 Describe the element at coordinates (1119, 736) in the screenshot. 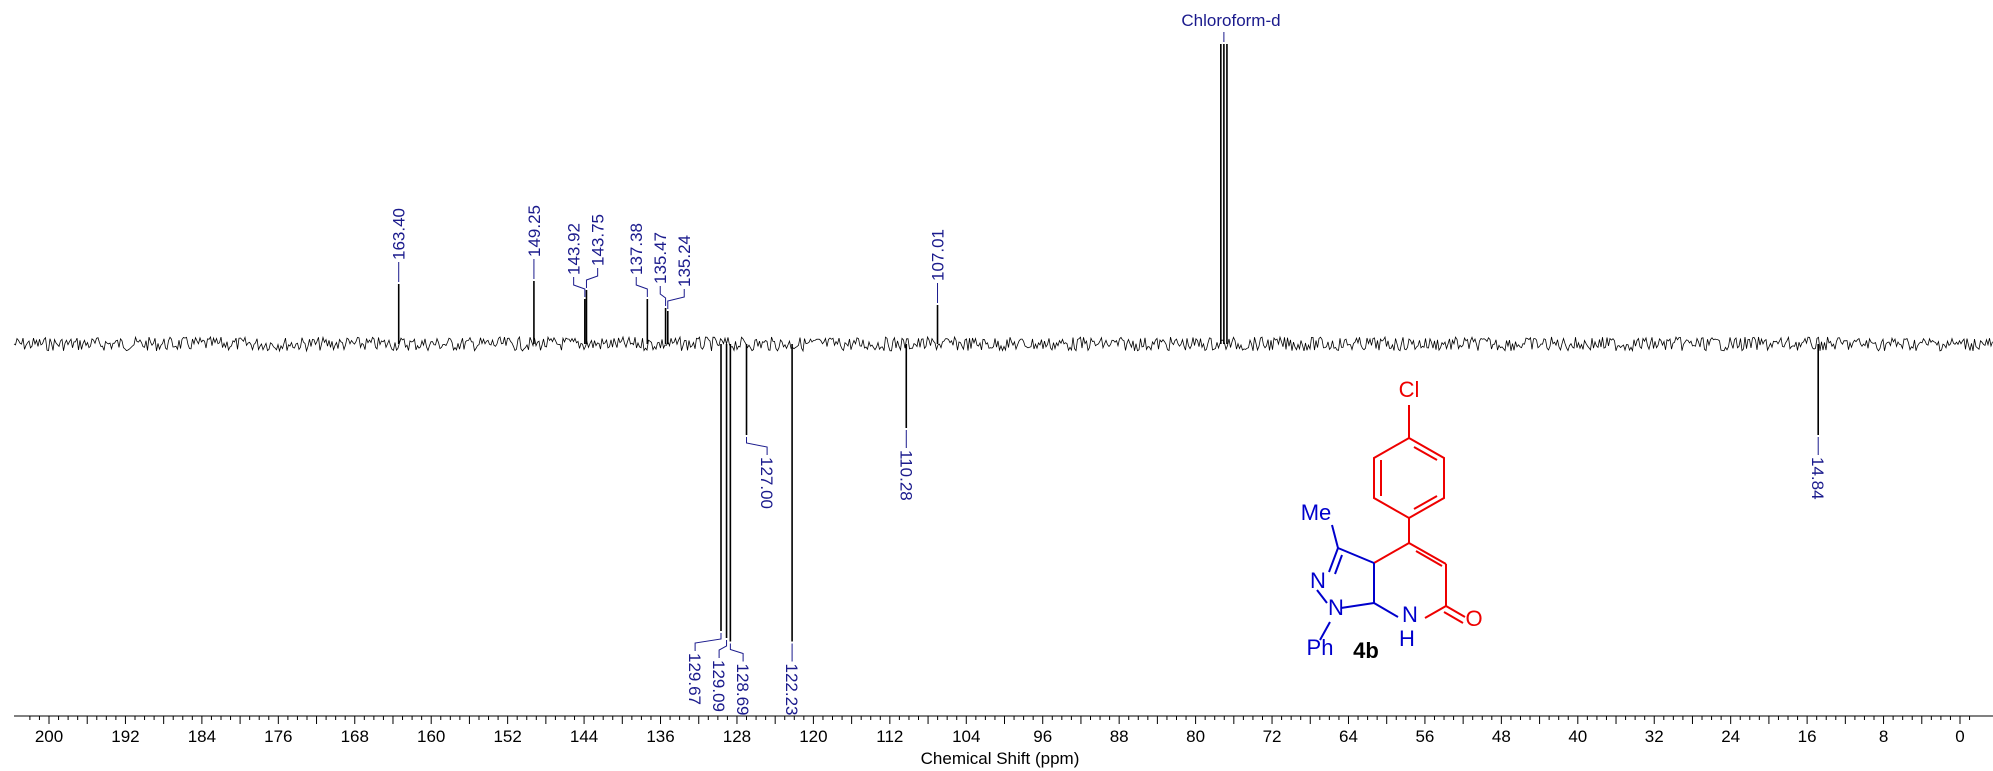

I see `x-tick-label: 88` at that location.